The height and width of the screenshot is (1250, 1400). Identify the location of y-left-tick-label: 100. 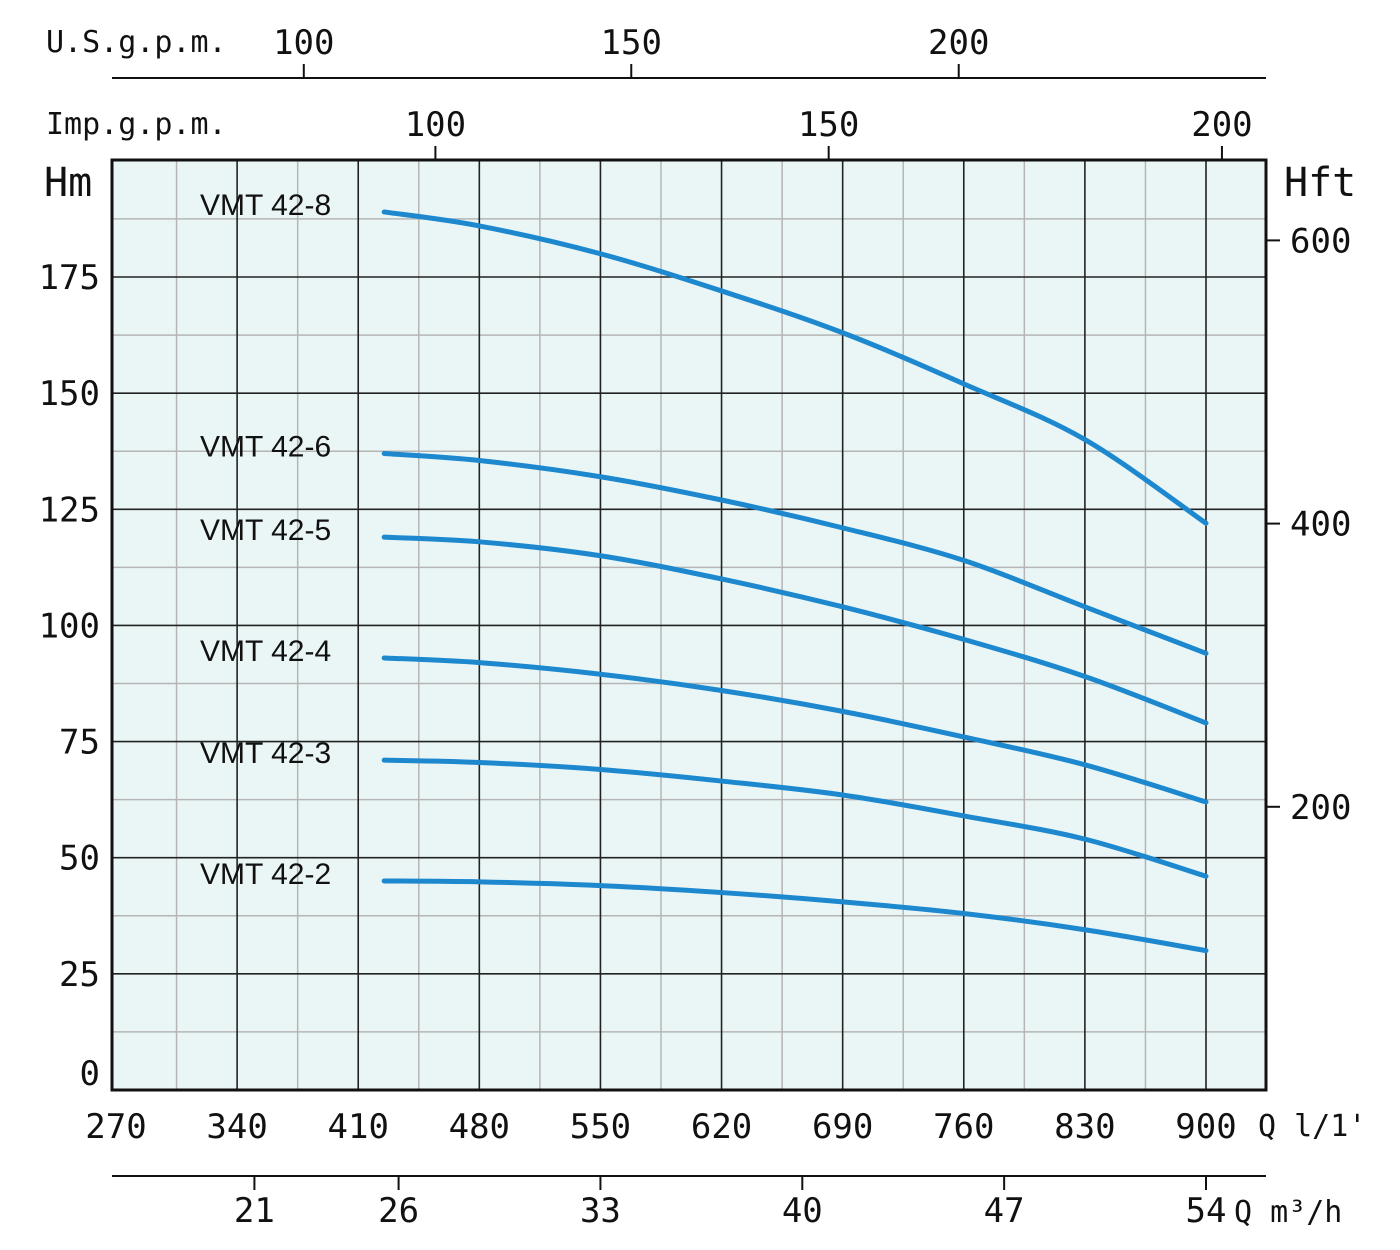
(69, 626).